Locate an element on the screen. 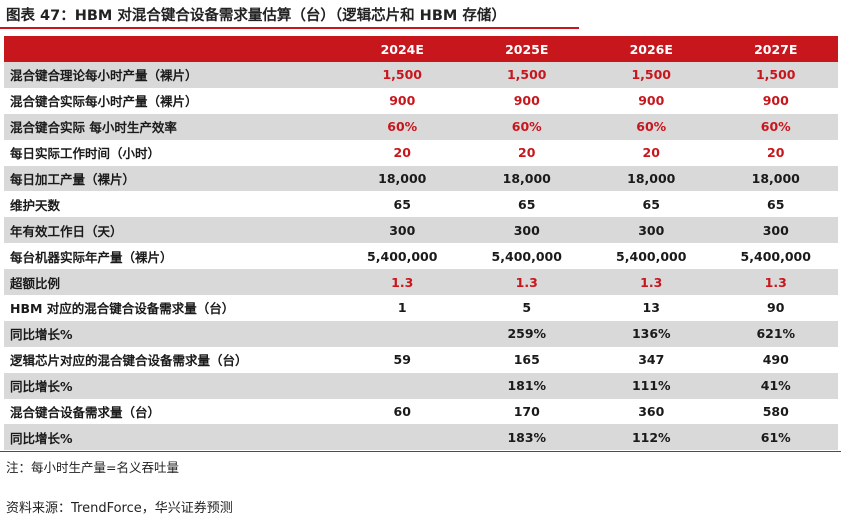 The width and height of the screenshot is (841, 523). table-row: 混合键合理论每小时产量（裸片） 1,500 1,500 1,500 1,500 is located at coordinates (421, 75).